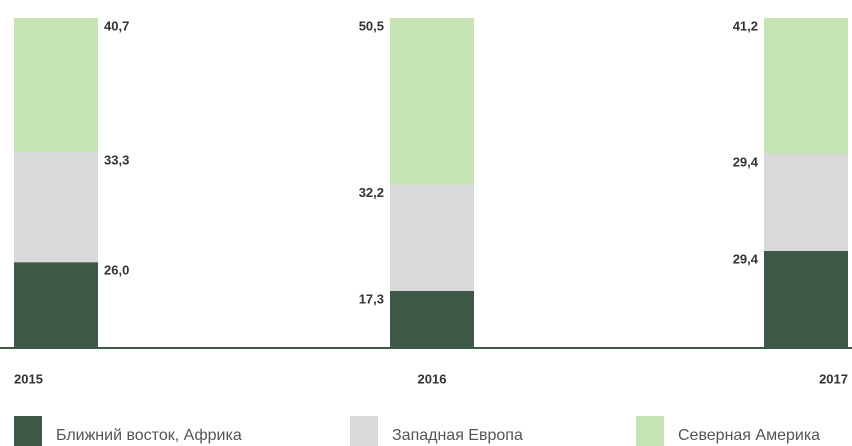 Image resolution: width=852 pixels, height=446 pixels. Describe the element at coordinates (833, 378) in the screenshot. I see `x-tick-label: 2017` at that location.